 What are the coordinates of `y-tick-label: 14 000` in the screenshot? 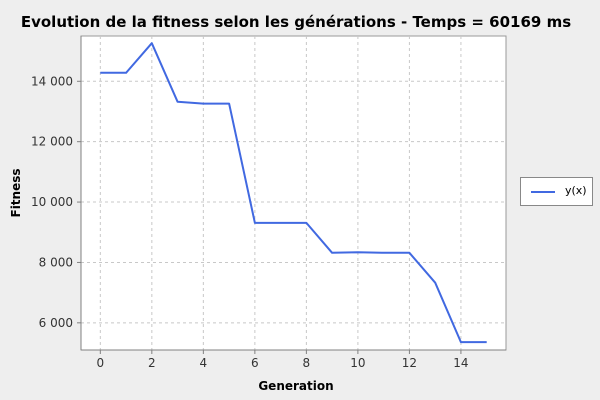 It's located at (52, 81).